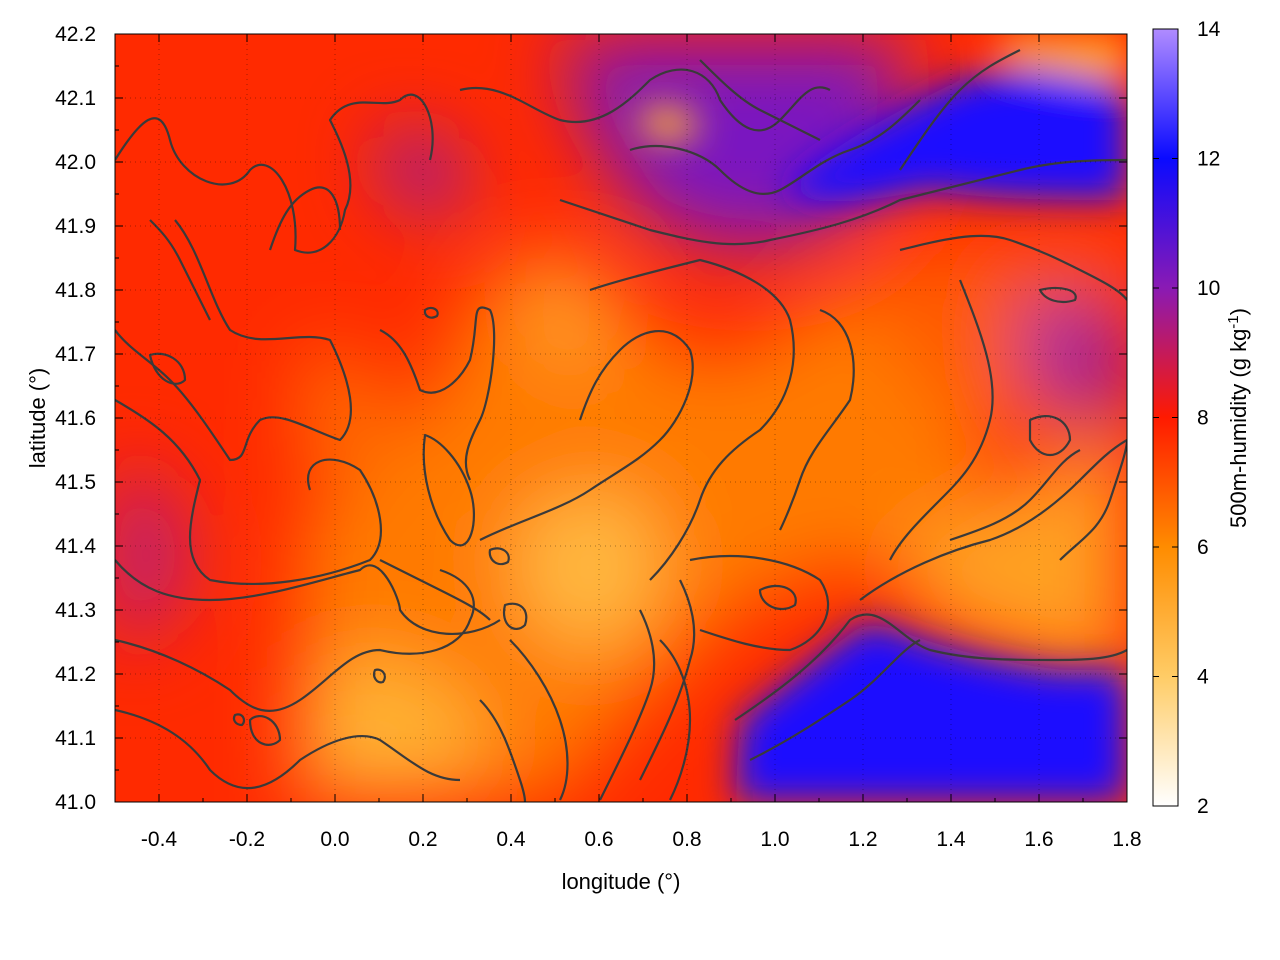 This screenshot has height=960, width=1280. I want to click on colorbar-tick-label: 10, so click(1208, 288).